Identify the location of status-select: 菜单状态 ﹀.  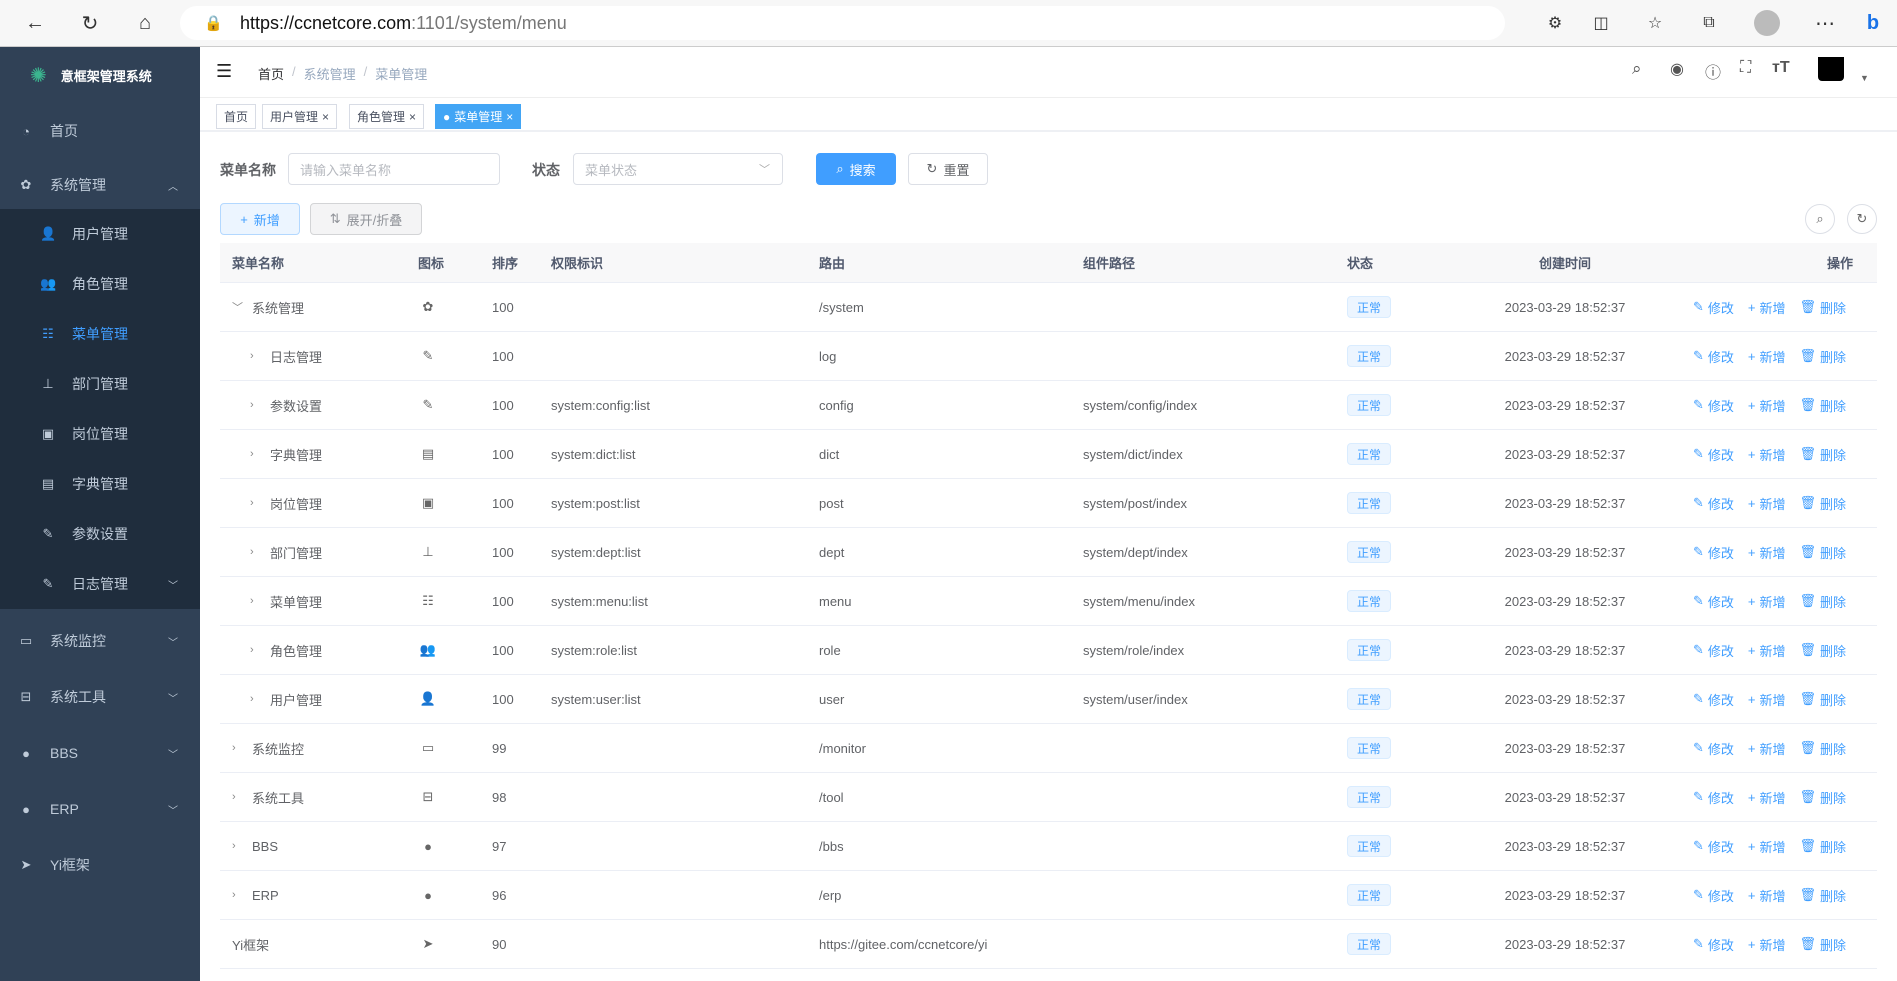
(678, 169).